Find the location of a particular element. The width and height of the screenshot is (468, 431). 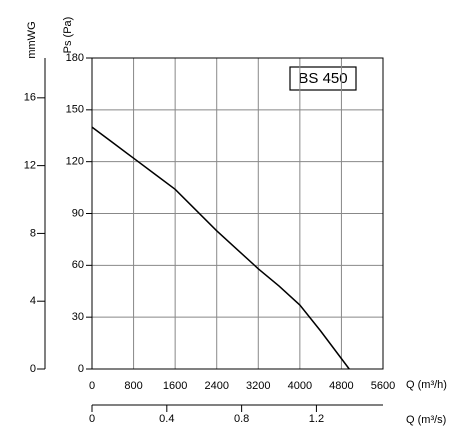

y-axis-label: Ps (Pa) is located at coordinates (68, 35).